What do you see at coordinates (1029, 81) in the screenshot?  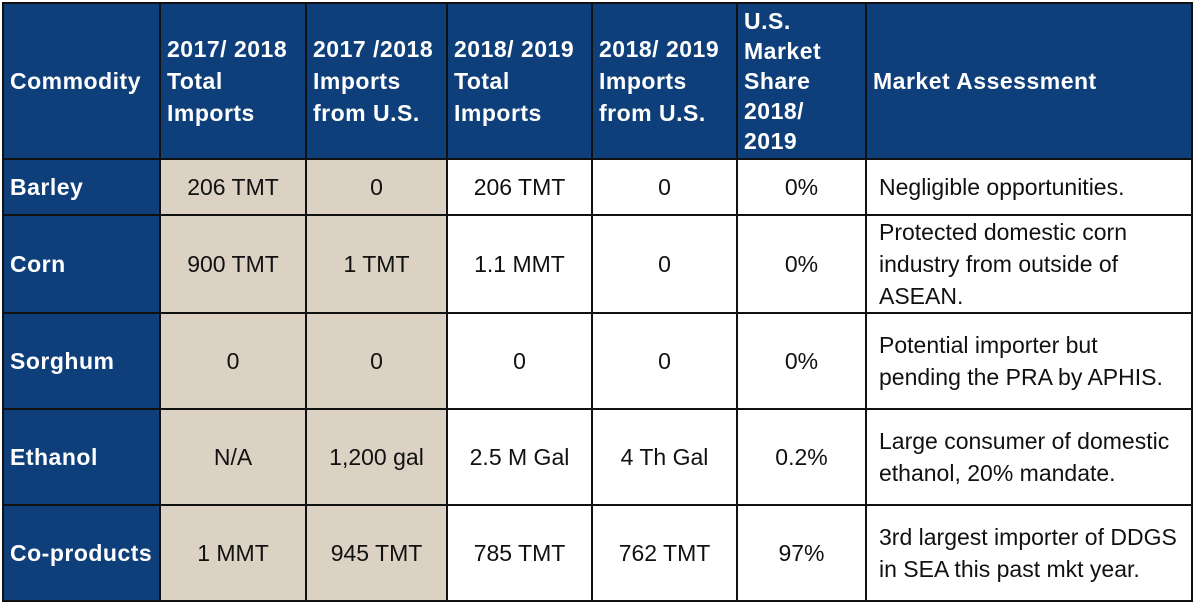 I see `header-market-assessment: Market Assessment` at bounding box center [1029, 81].